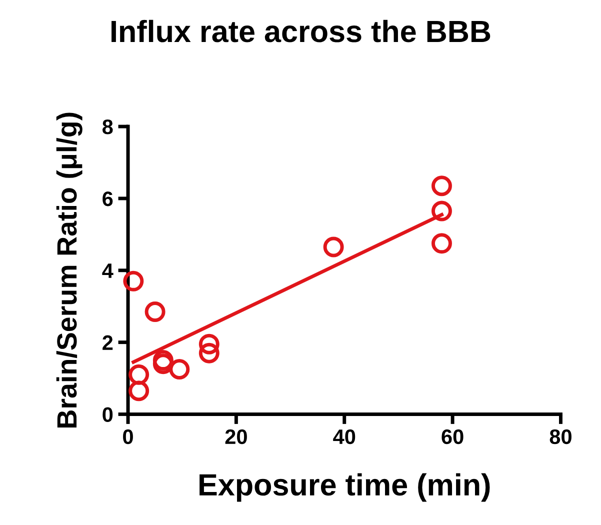 The width and height of the screenshot is (601, 525). What do you see at coordinates (345, 487) in the screenshot?
I see `x-axis-title: Exposure time (min)` at bounding box center [345, 487].